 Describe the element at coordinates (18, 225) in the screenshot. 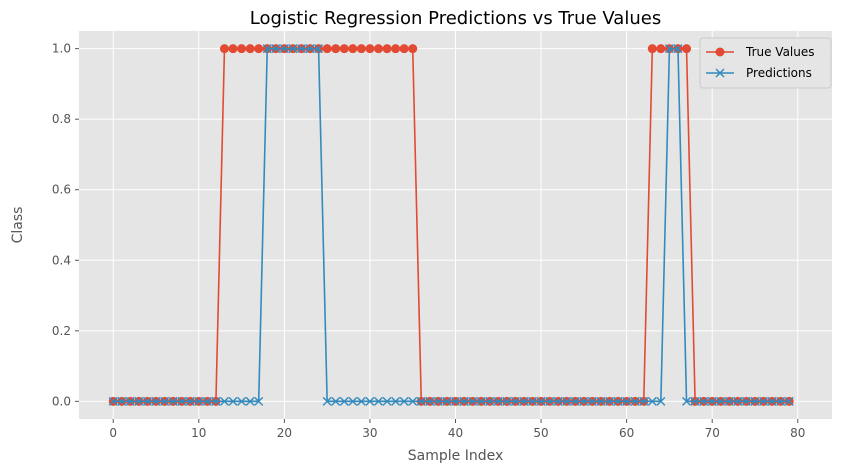

I see `y-axis-title: Class` at that location.